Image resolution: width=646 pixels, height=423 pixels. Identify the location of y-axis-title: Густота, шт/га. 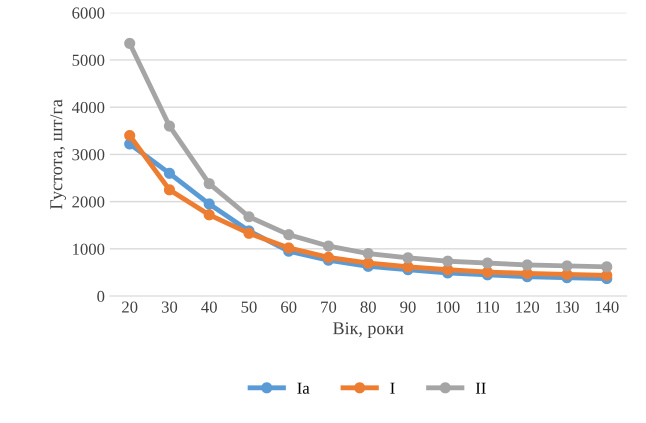
(58, 154).